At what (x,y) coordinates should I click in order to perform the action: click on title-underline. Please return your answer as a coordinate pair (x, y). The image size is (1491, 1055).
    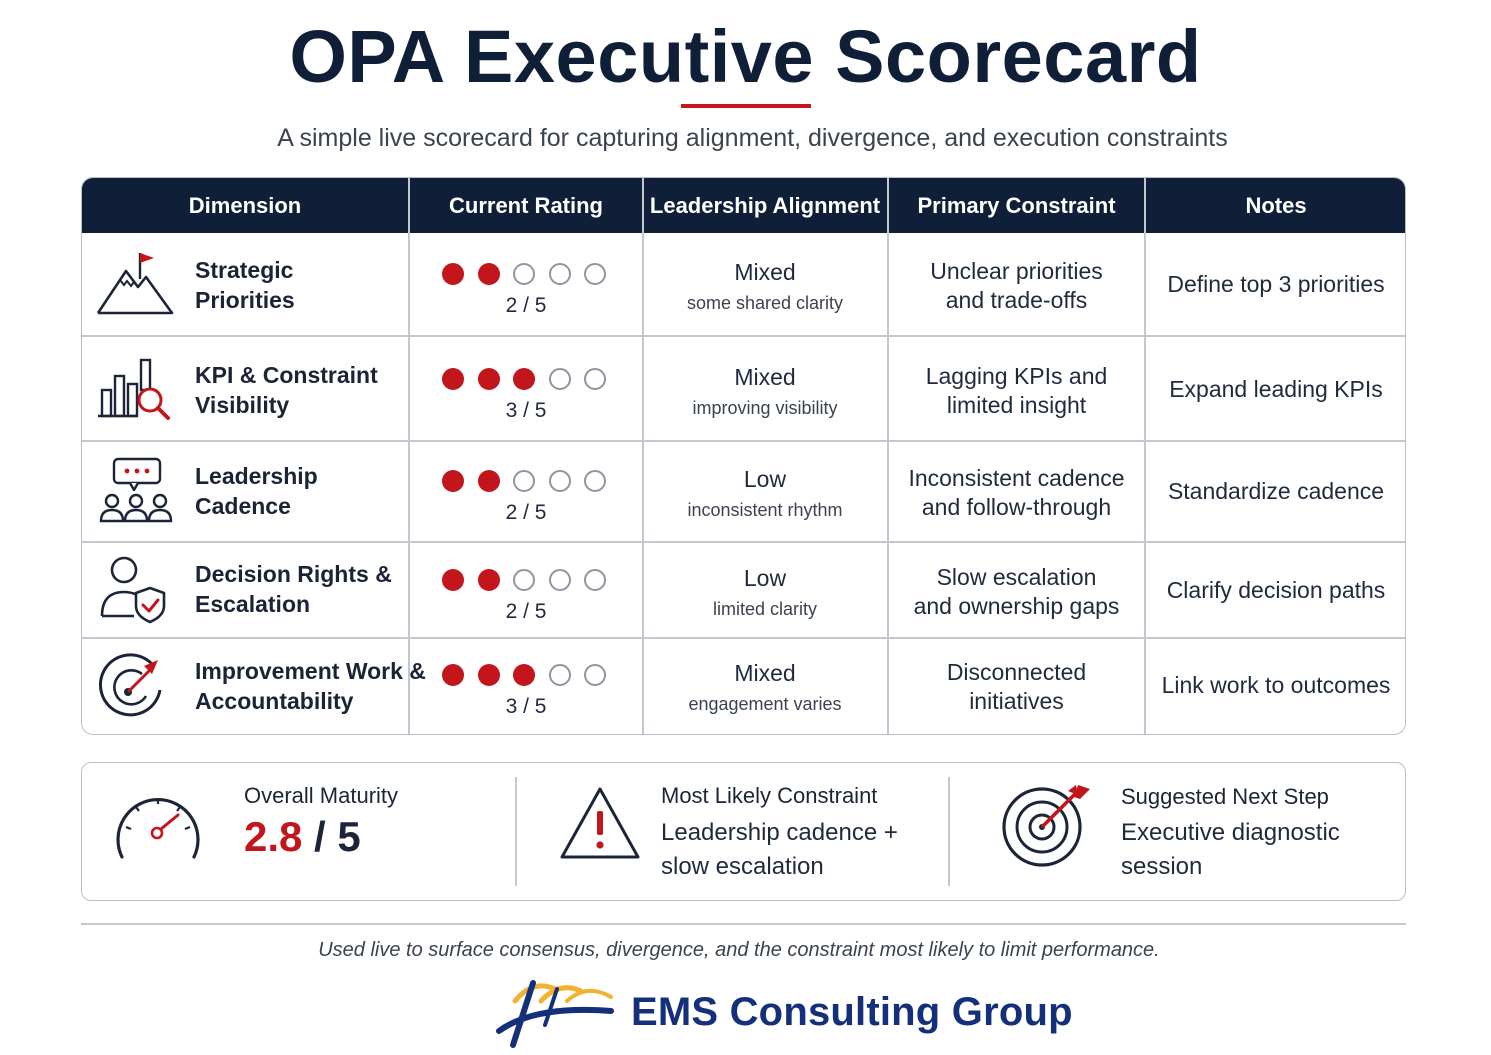
    Looking at the image, I should click on (746, 106).